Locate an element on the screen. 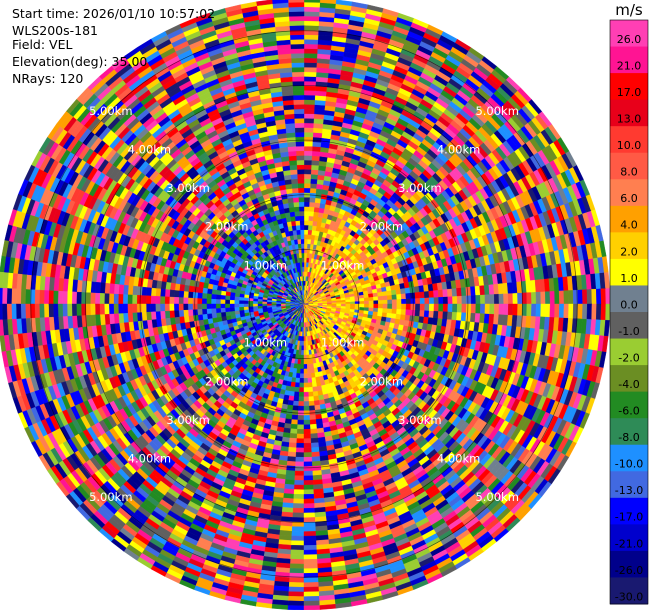 The height and width of the screenshot is (610, 650). nrays-label: NRays: 120 is located at coordinates (48, 78).